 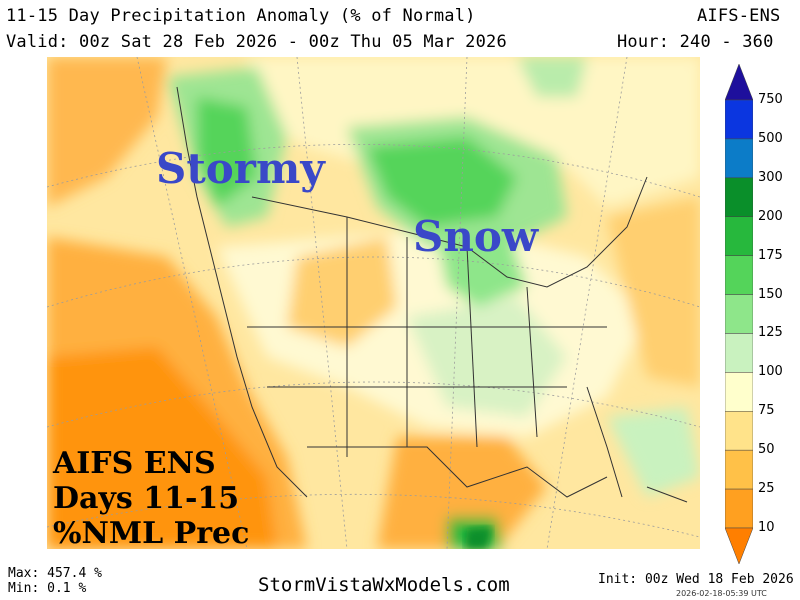 What do you see at coordinates (695, 42) in the screenshot?
I see `forecast-hours: Hour: 240 - 360` at bounding box center [695, 42].